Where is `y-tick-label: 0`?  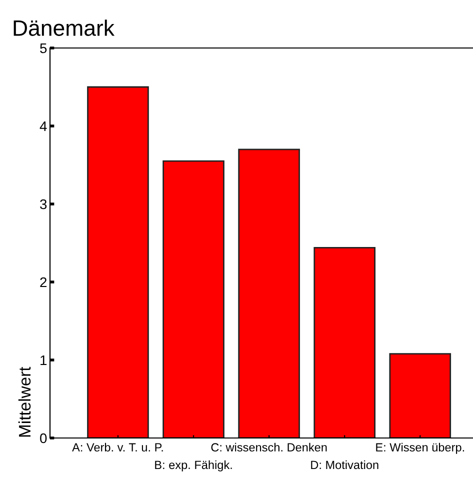 y-tick-label: 0 is located at coordinates (43, 438).